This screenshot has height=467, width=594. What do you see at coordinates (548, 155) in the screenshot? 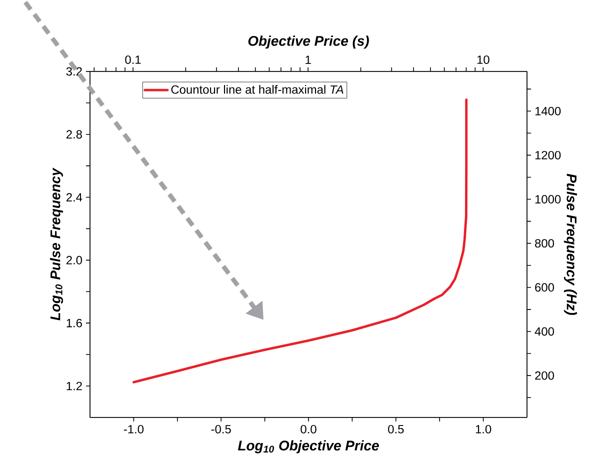
I see `y2-tick-label: 1200` at bounding box center [548, 155].